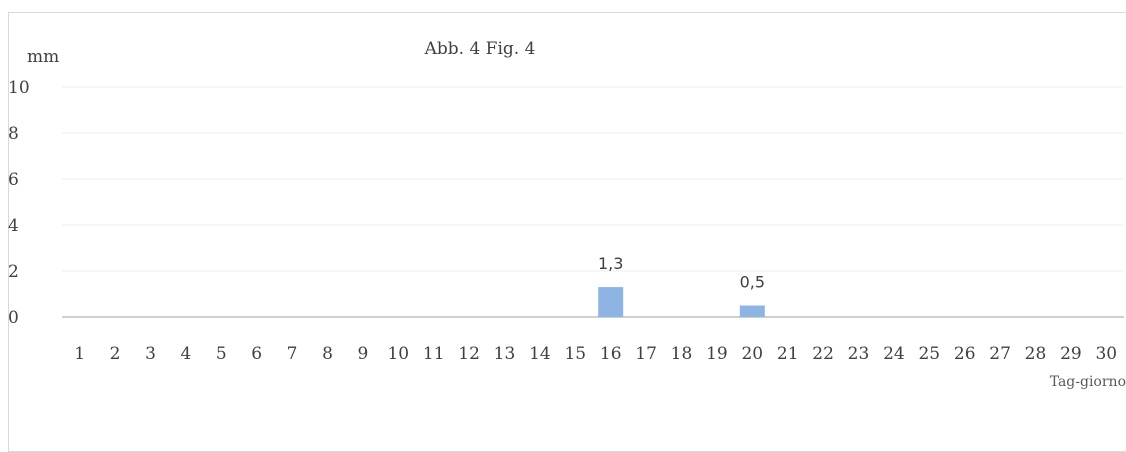 The width and height of the screenshot is (1126, 452). I want to click on y-tick-label: 6, so click(13, 180).